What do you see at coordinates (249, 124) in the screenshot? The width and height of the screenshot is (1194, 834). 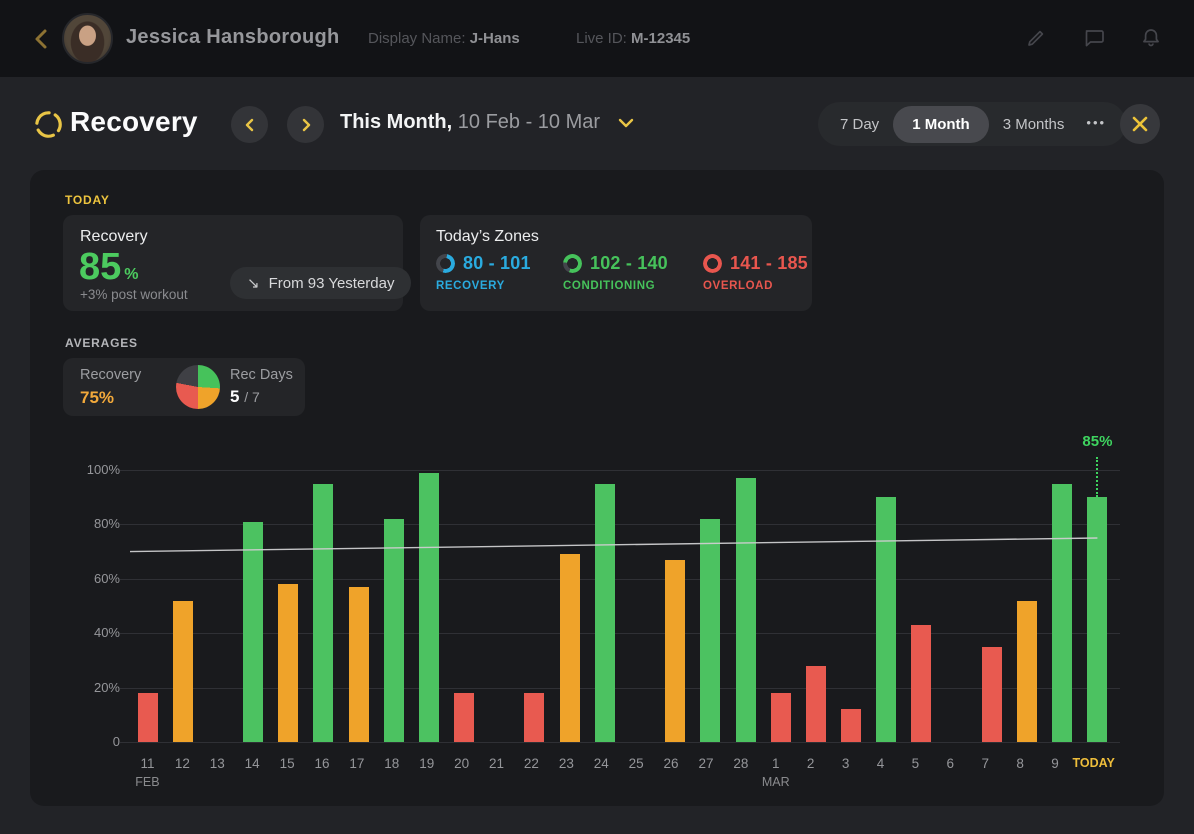 I see `prev-period-button` at bounding box center [249, 124].